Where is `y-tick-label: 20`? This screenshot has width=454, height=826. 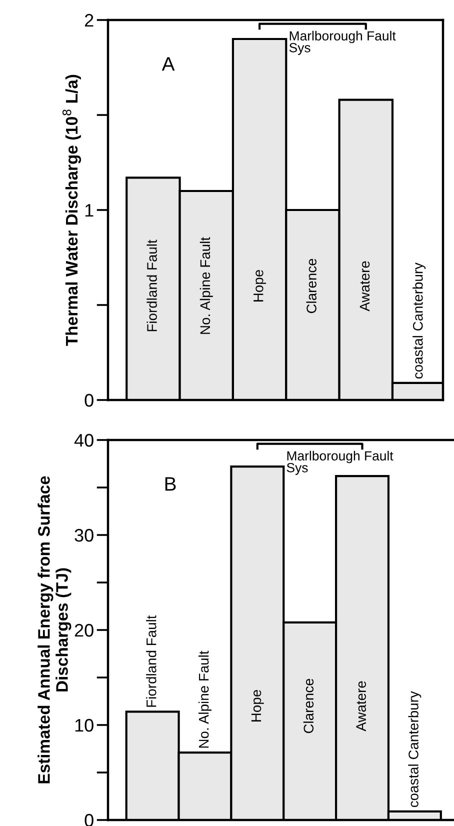 y-tick-label: 20 is located at coordinates (84, 630).